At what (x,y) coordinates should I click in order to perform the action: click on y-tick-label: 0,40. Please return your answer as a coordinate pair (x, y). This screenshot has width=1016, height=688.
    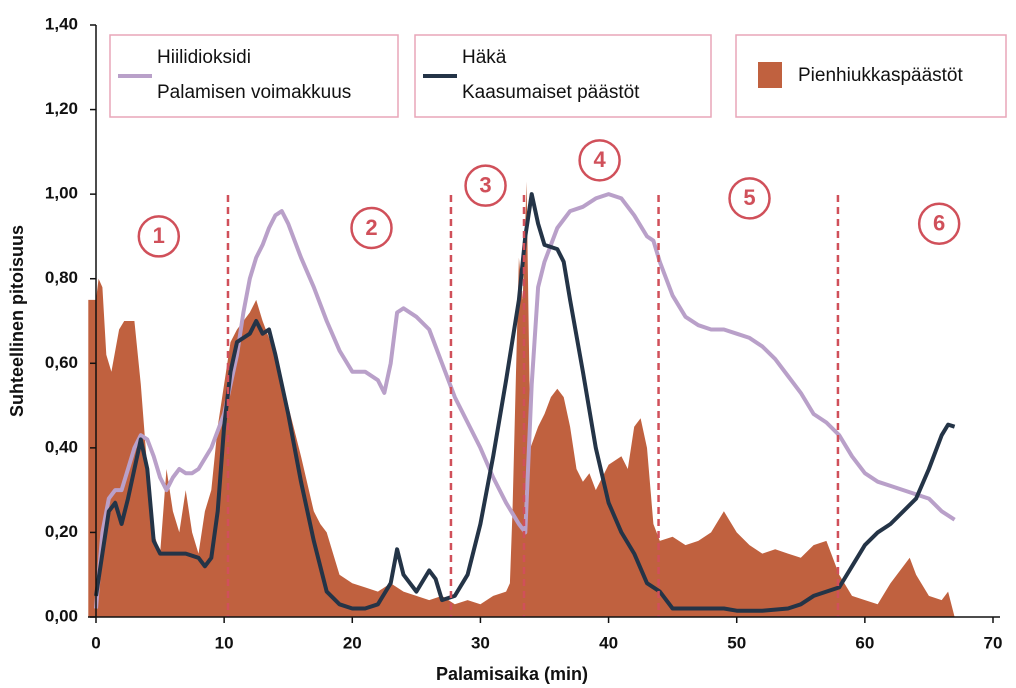
    Looking at the image, I should click on (61, 446).